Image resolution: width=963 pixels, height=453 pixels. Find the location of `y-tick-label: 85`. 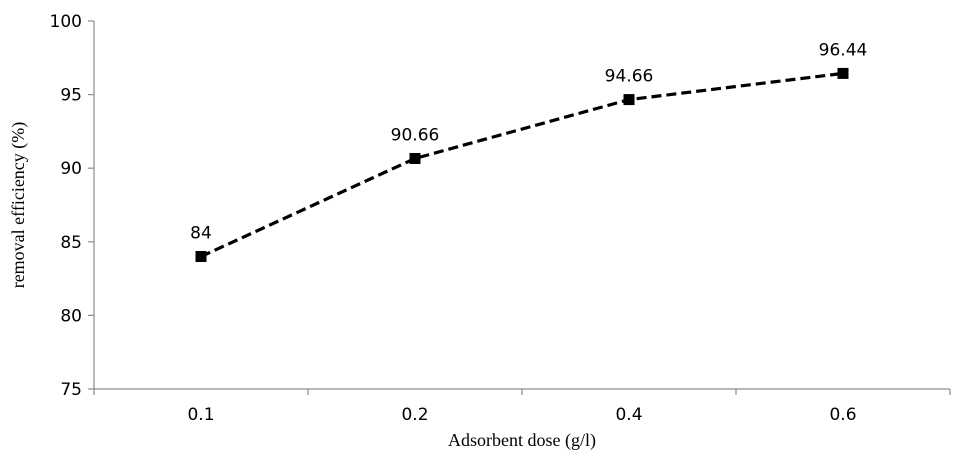

y-tick-label: 85 is located at coordinates (71, 243).